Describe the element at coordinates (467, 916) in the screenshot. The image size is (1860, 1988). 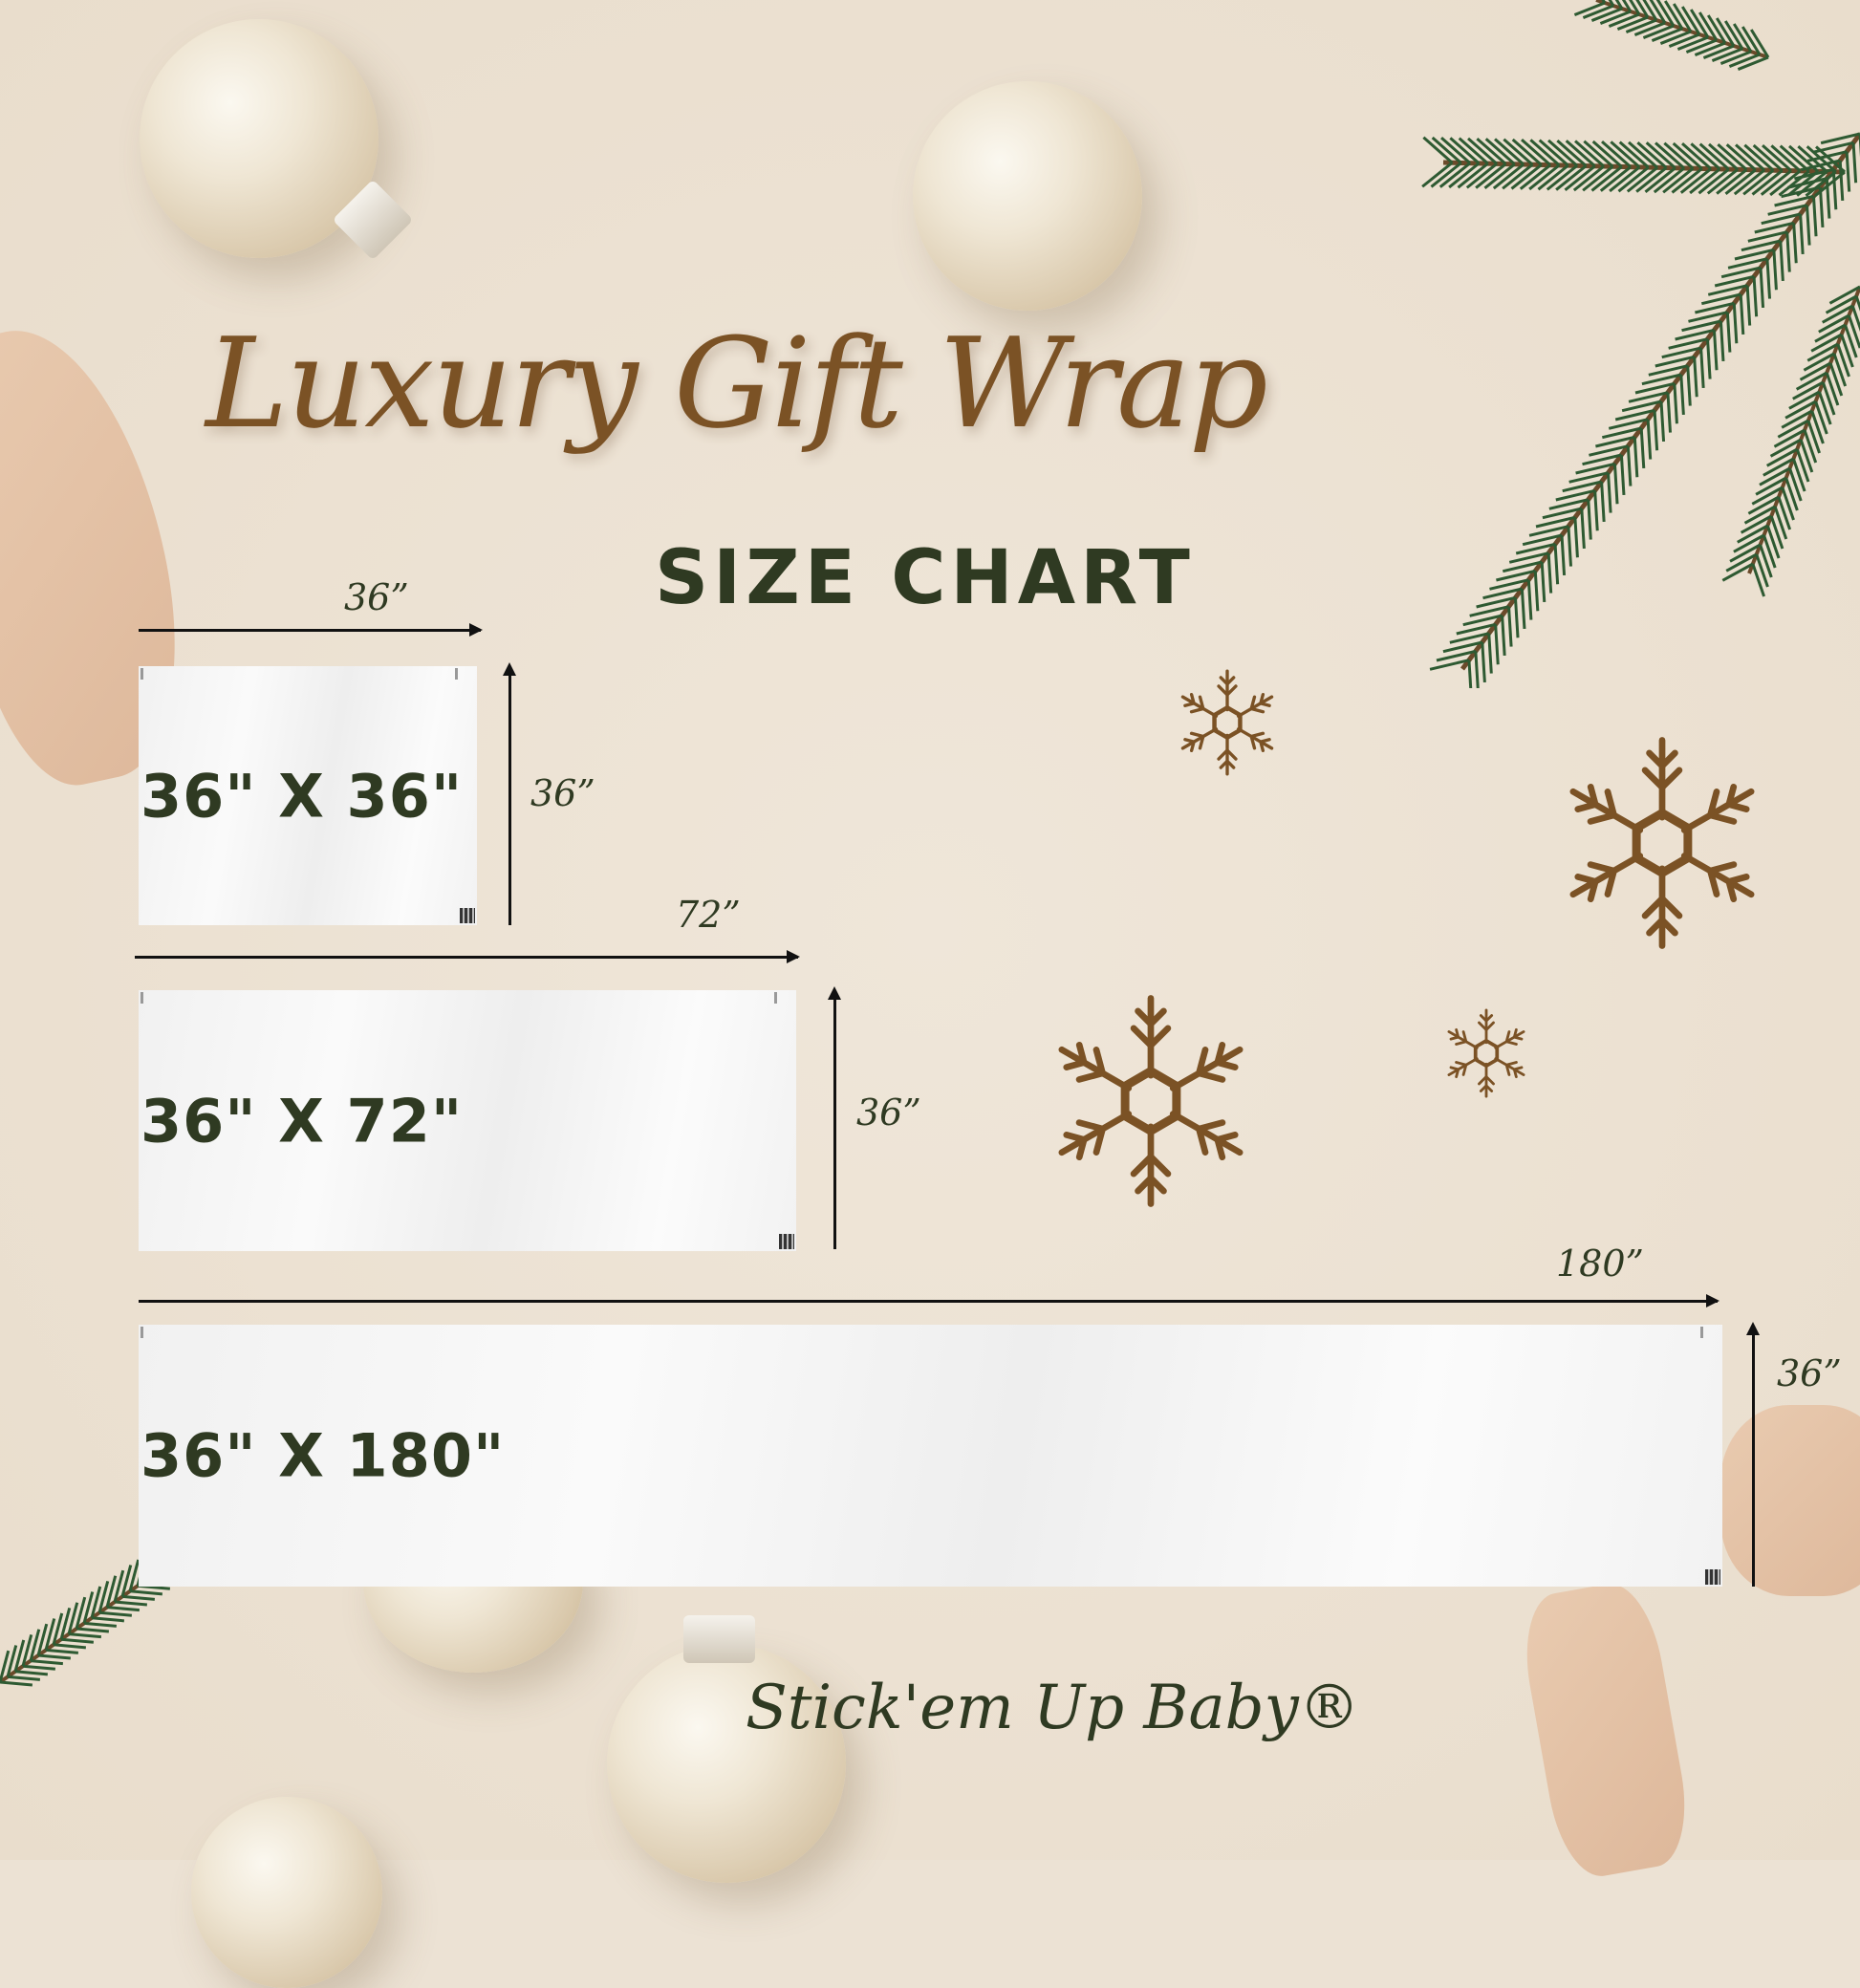
I see `qr-code-icon` at that location.